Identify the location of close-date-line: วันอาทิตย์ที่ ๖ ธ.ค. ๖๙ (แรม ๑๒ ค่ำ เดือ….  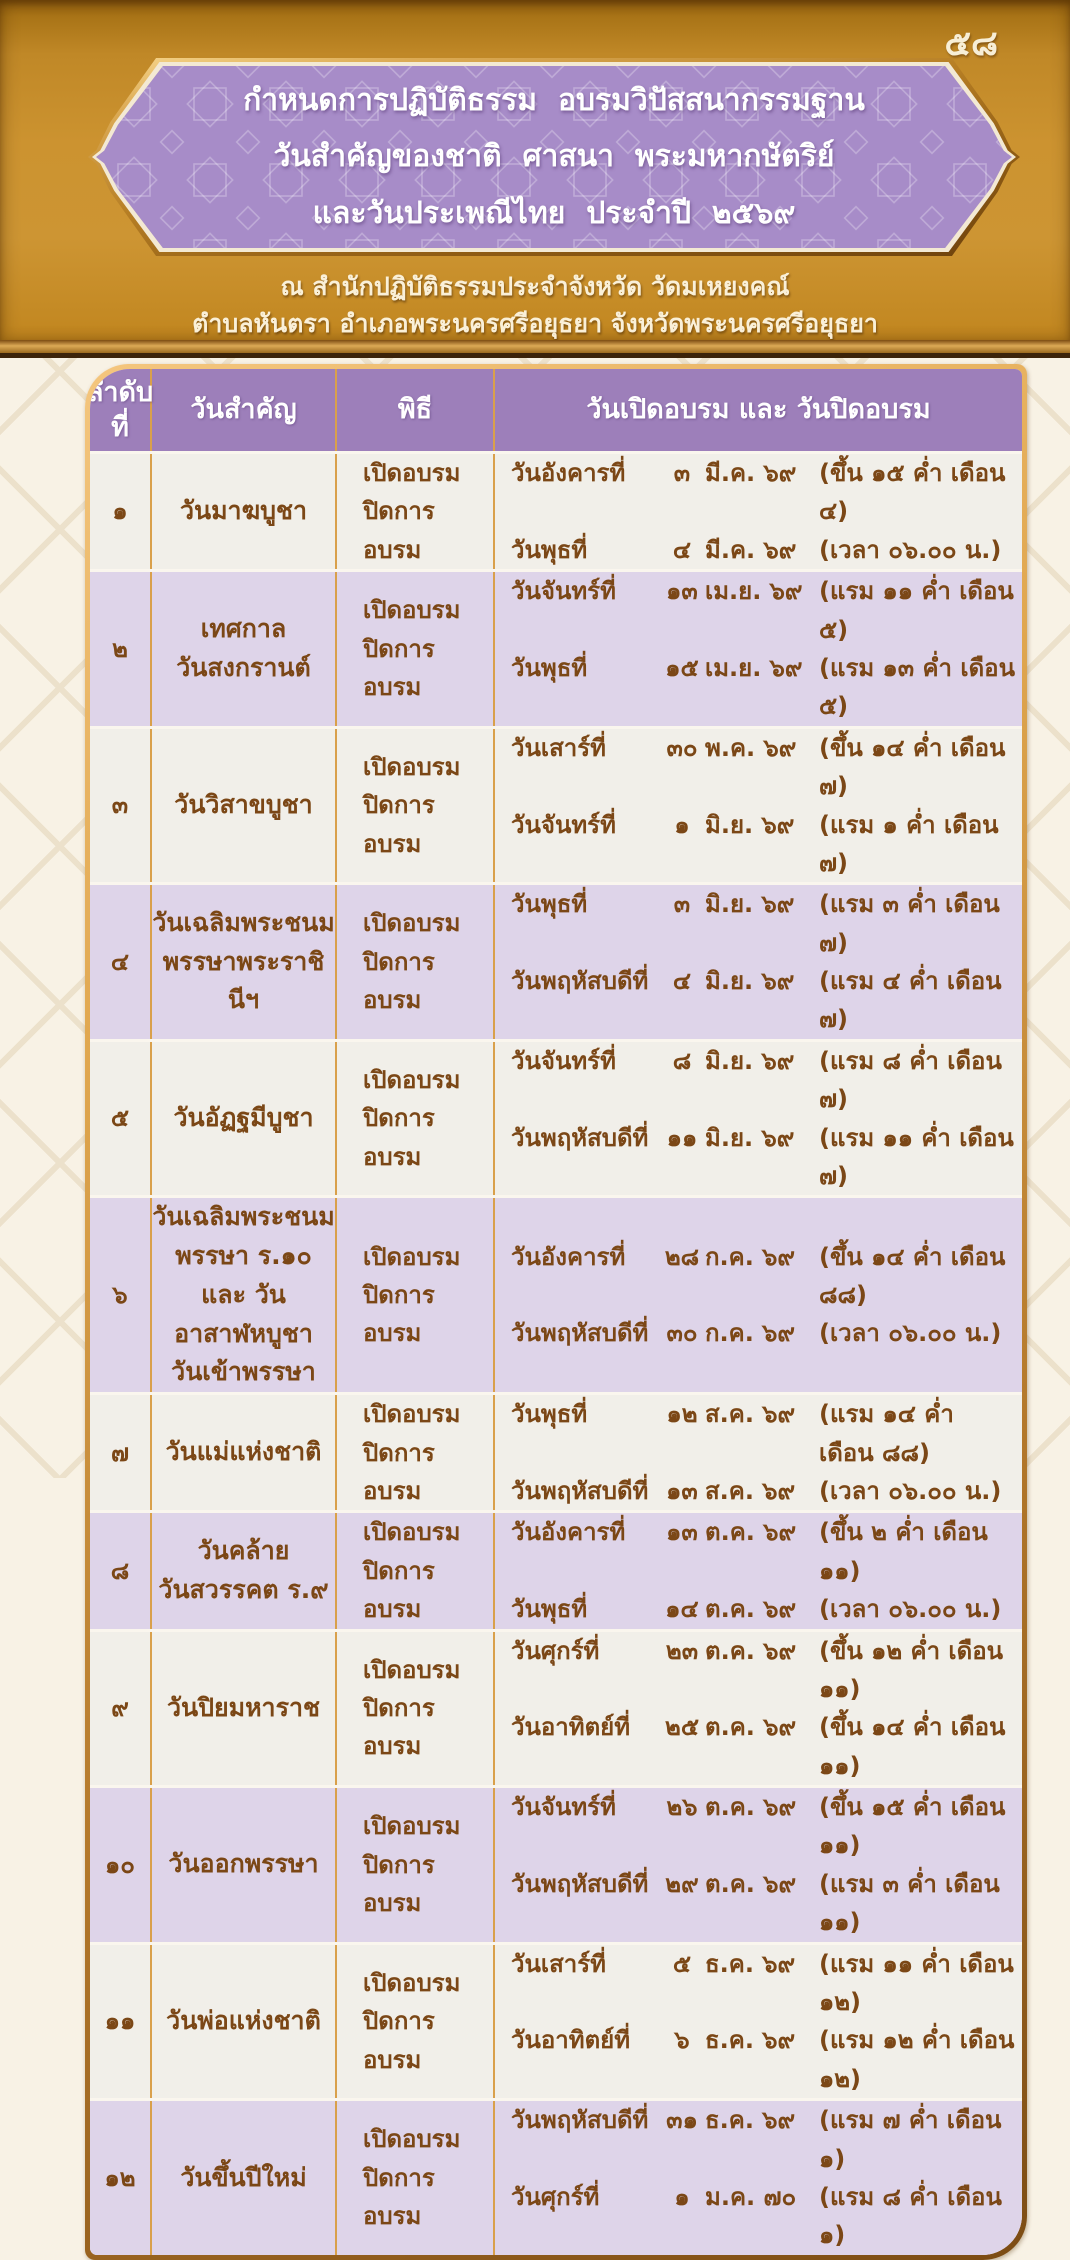
(763, 2059).